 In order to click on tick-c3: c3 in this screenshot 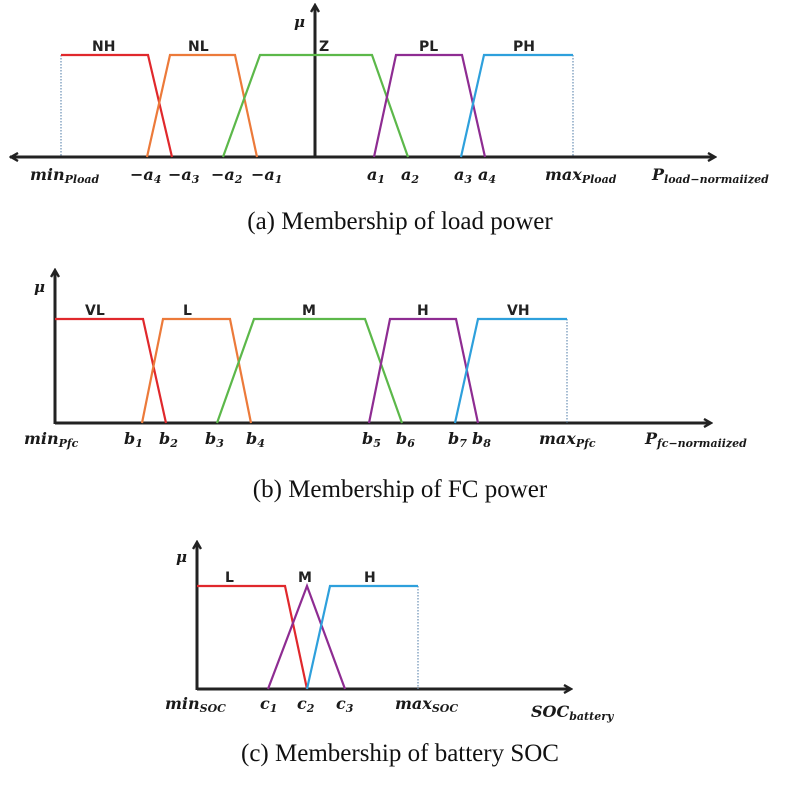, I will do `click(345, 704)`.